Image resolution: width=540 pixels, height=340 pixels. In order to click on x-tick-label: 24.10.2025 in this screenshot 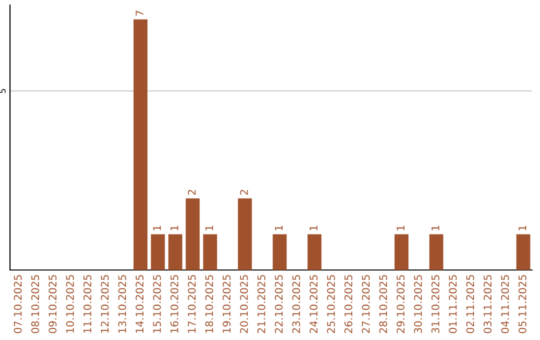, I will do `click(314, 304)`.